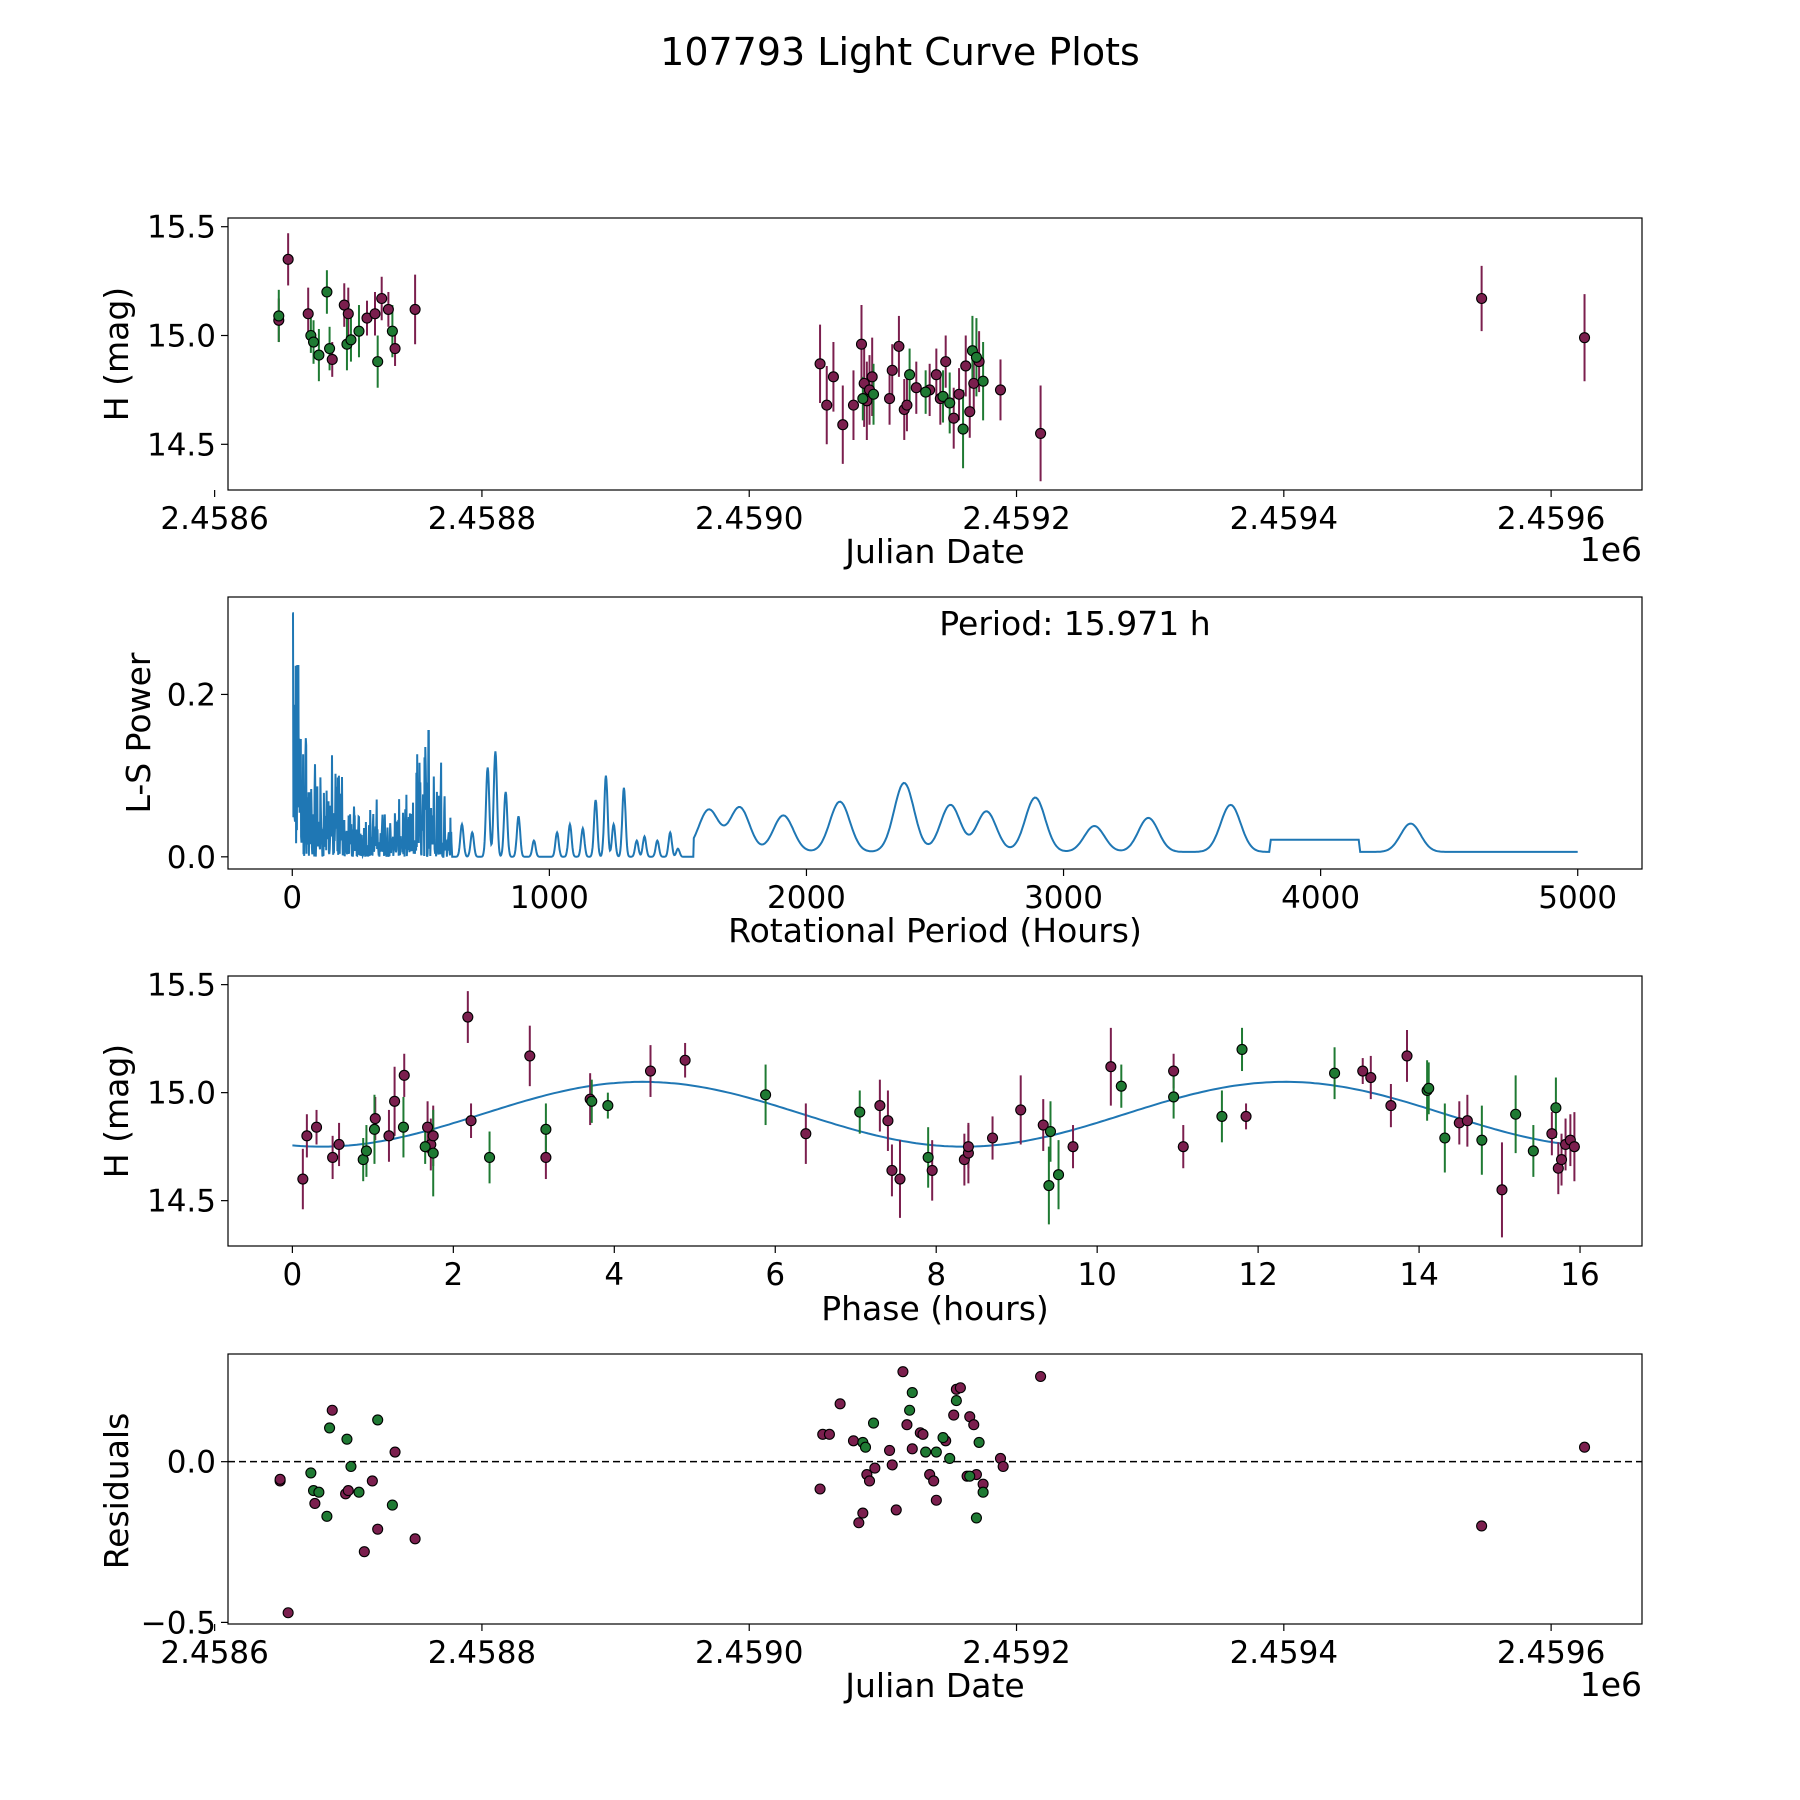 The image size is (1800, 1800). What do you see at coordinates (181, 986) in the screenshot?
I see `phase-ytick-label: 15.5` at bounding box center [181, 986].